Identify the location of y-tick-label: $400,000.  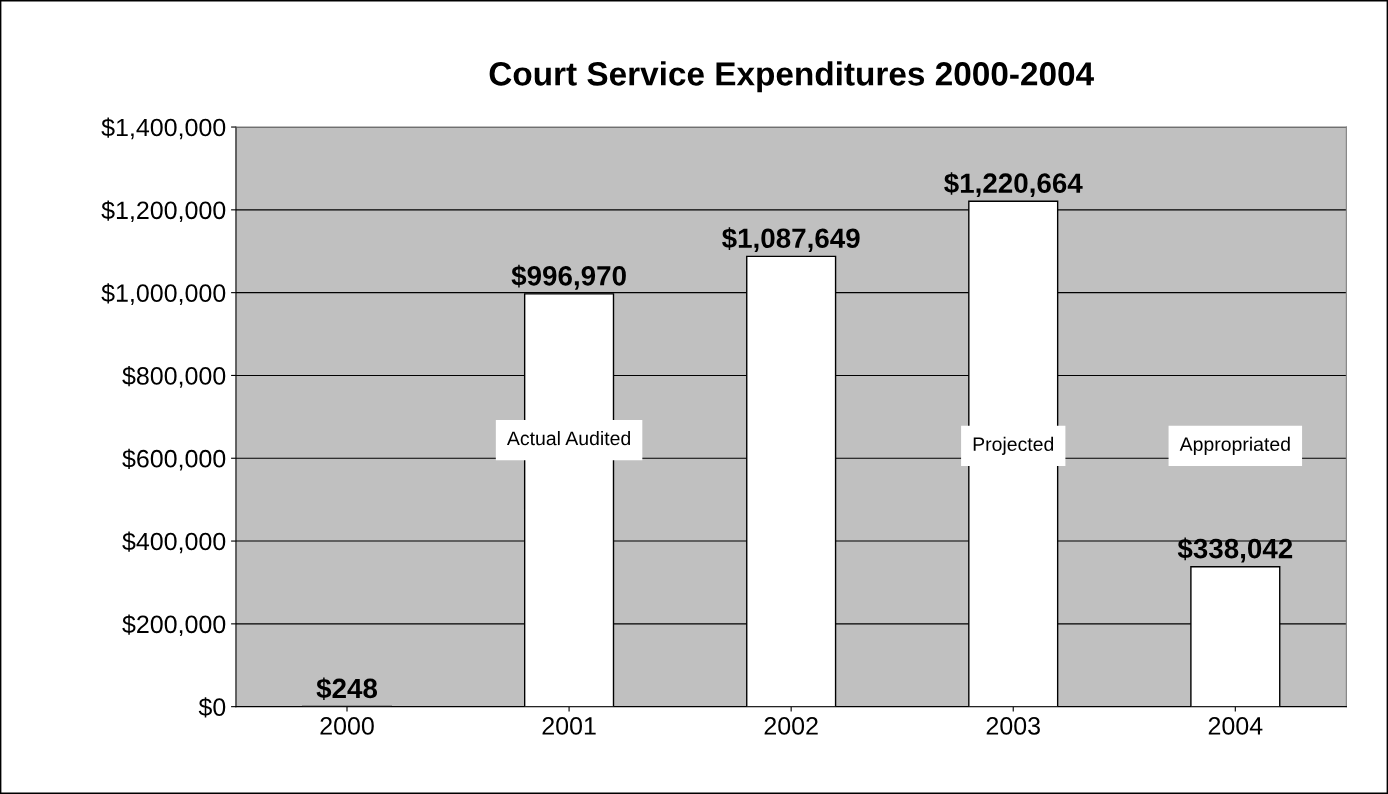
(174, 542).